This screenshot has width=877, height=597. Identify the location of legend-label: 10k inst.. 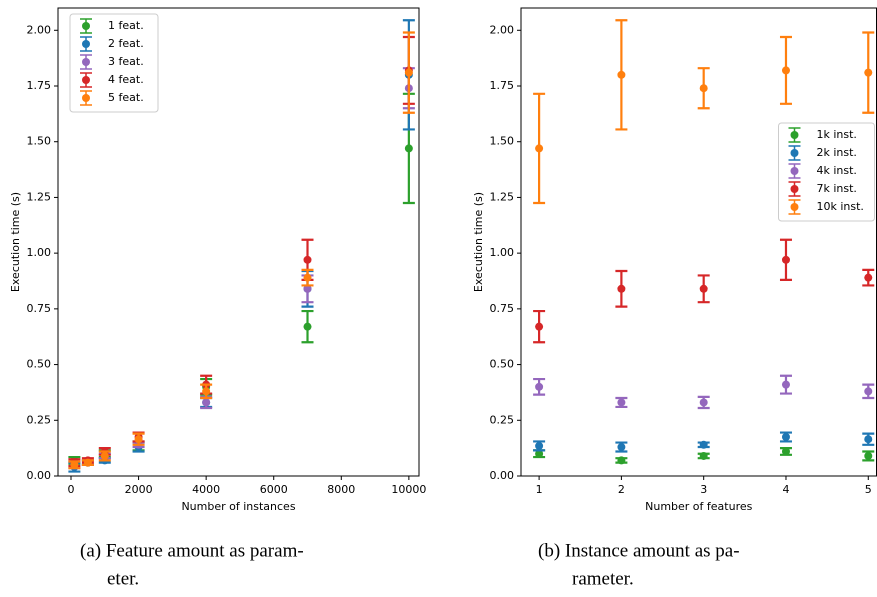
(840, 206).